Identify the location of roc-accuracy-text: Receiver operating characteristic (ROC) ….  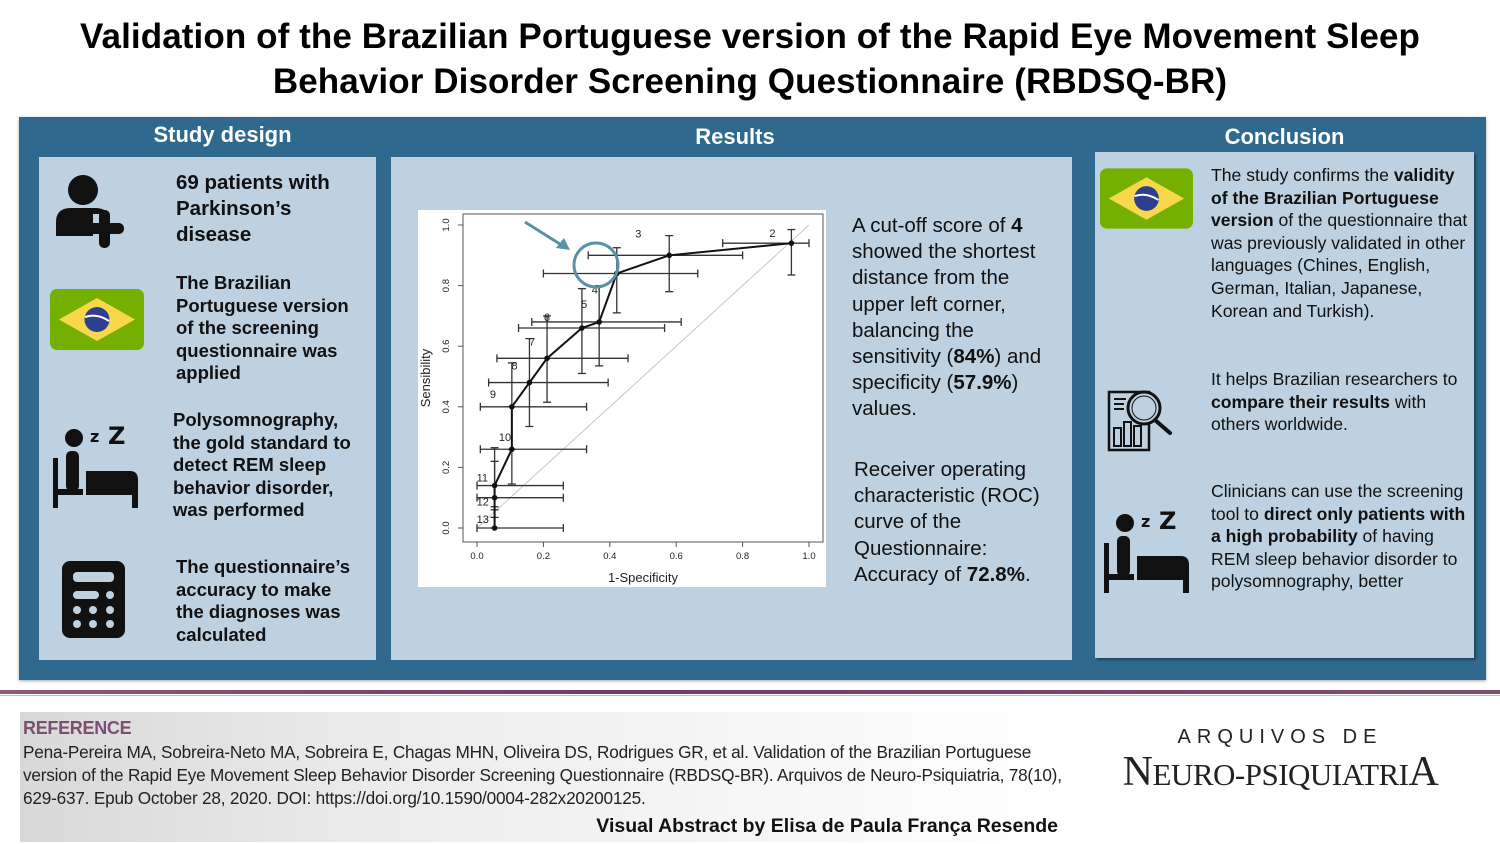
(947, 522).